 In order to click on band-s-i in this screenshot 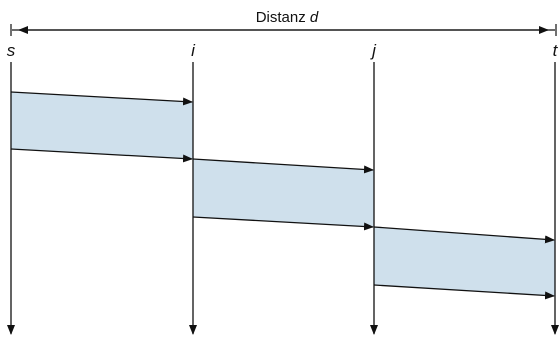, I will do `click(102, 125)`.